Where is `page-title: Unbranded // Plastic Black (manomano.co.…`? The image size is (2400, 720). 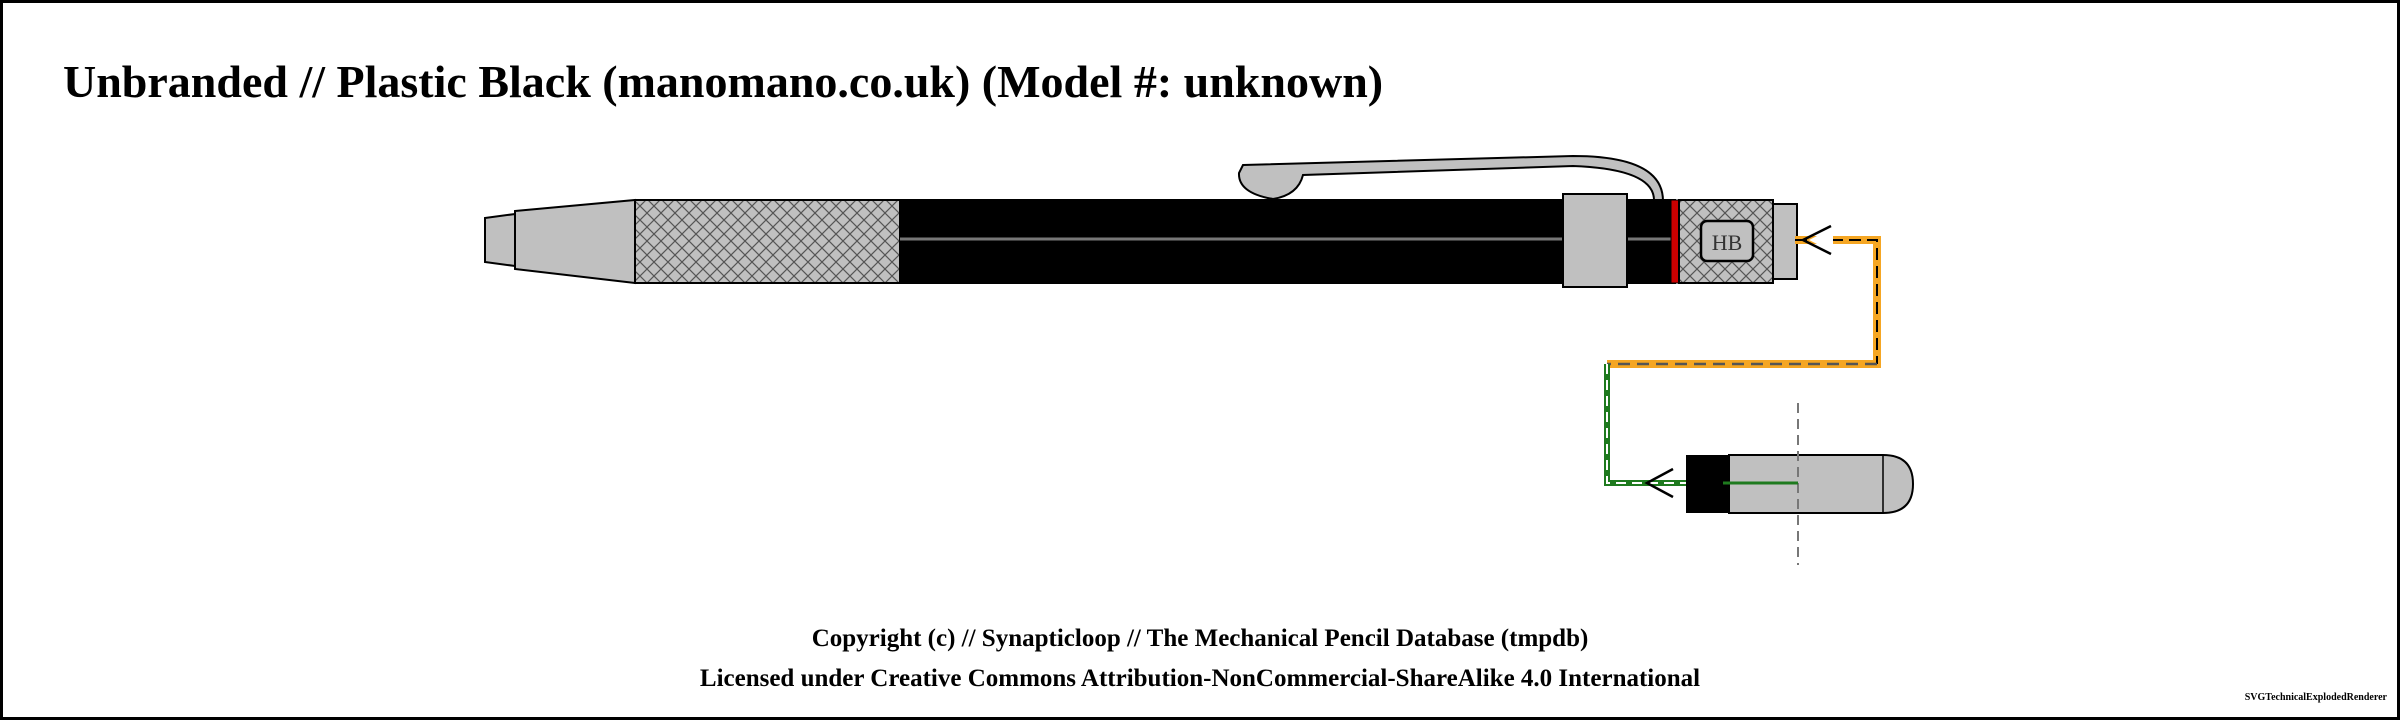
page-title: Unbranded // Plastic Black (manomano.co.… is located at coordinates (723, 81).